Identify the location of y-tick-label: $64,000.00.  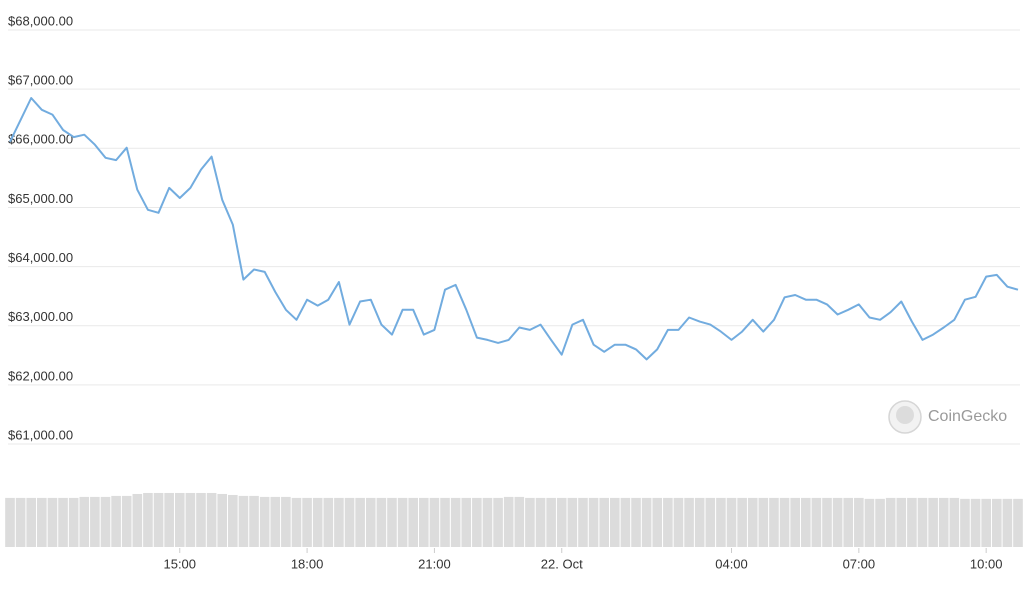
(40, 257).